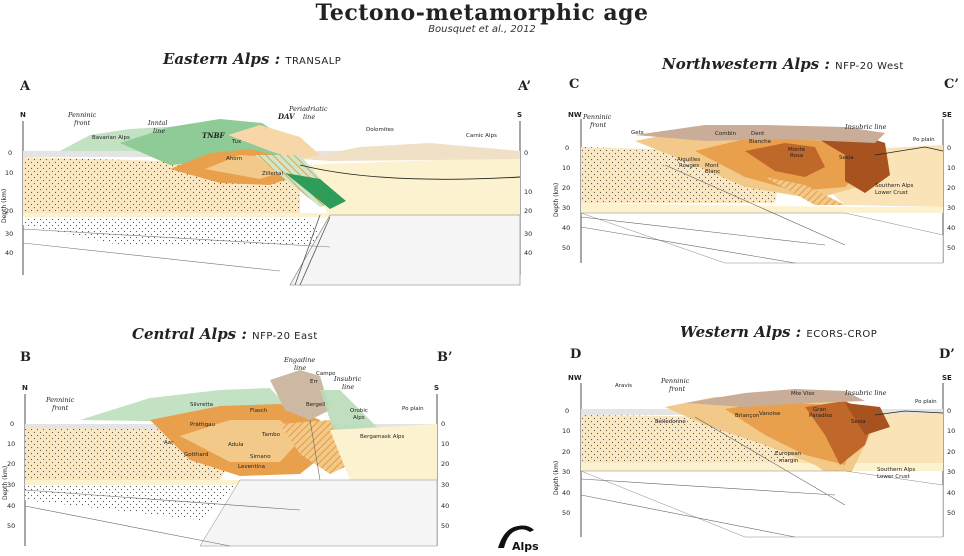 This screenshot has height=556, width=964. Describe the element at coordinates (273, 174) in the screenshot. I see `label-zillertal: Zillertal` at that location.